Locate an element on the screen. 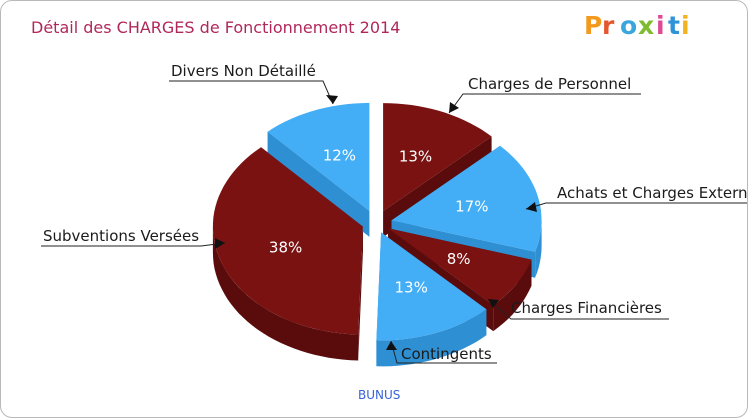  category-label-financieres: Charges Financières is located at coordinates (586, 308).